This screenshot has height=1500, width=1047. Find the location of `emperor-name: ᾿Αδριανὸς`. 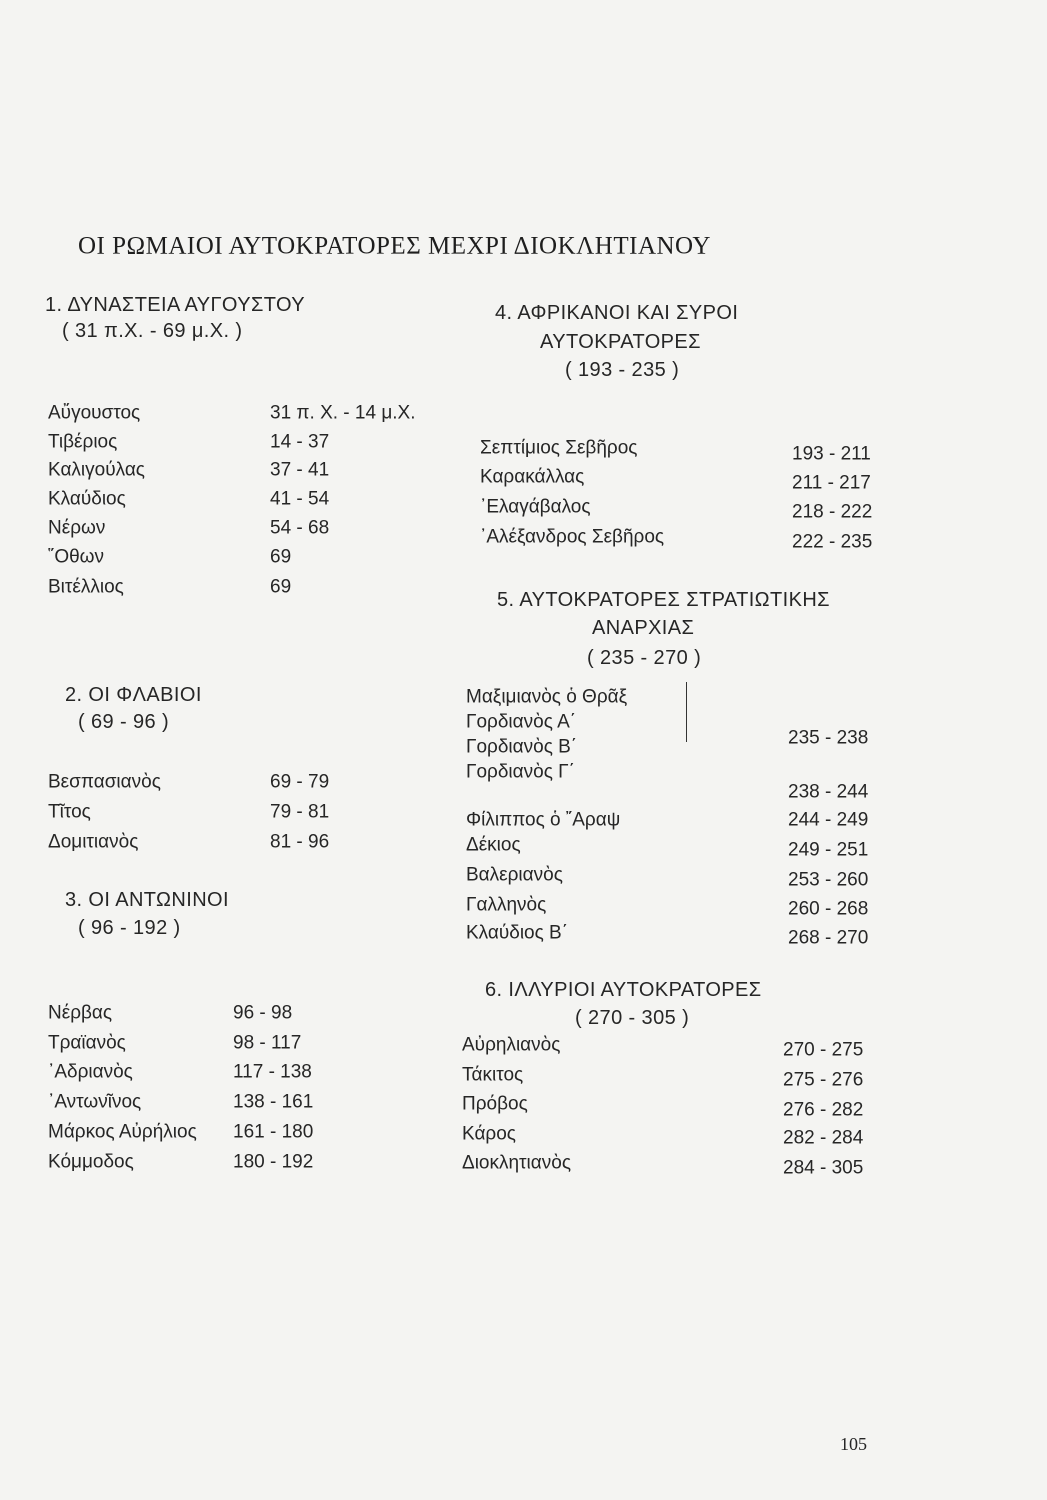

emperor-name: ᾿Αδριανὸς is located at coordinates (90, 1072).